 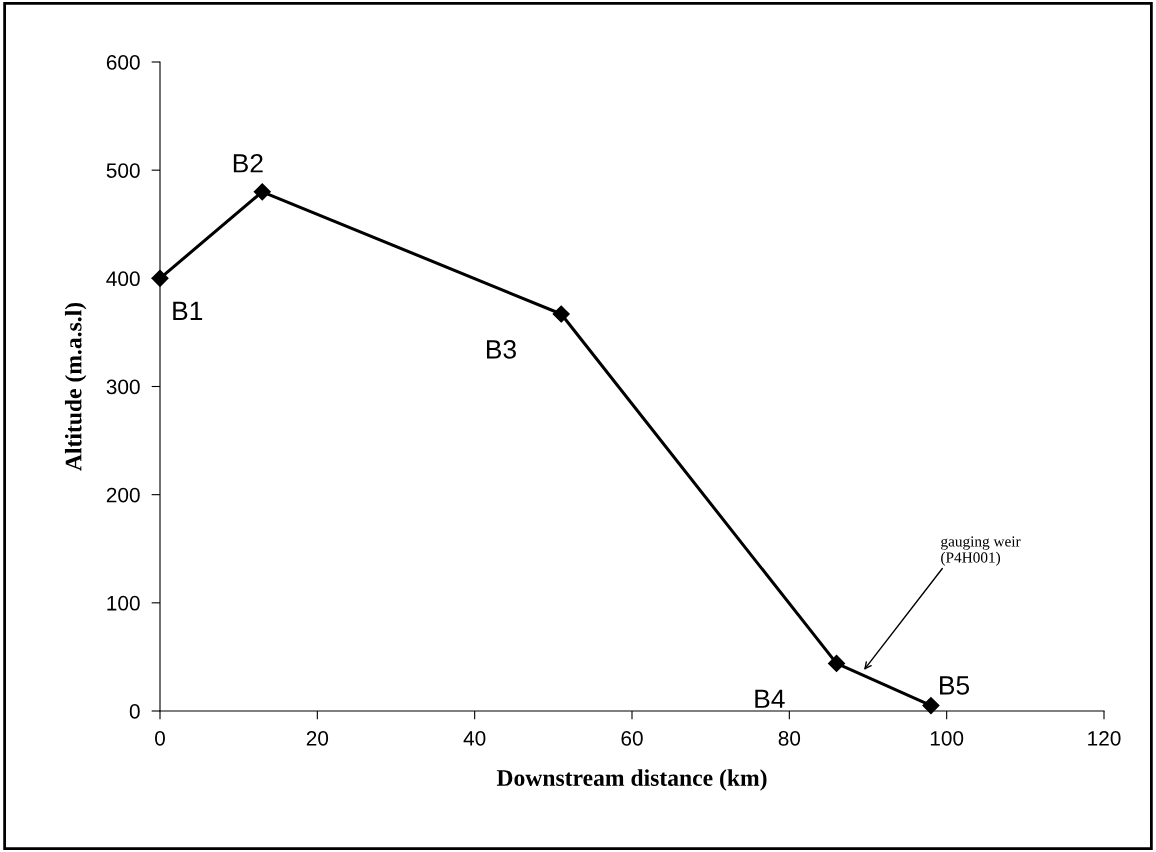 I want to click on x-tick-label: 100, so click(x=947, y=738).